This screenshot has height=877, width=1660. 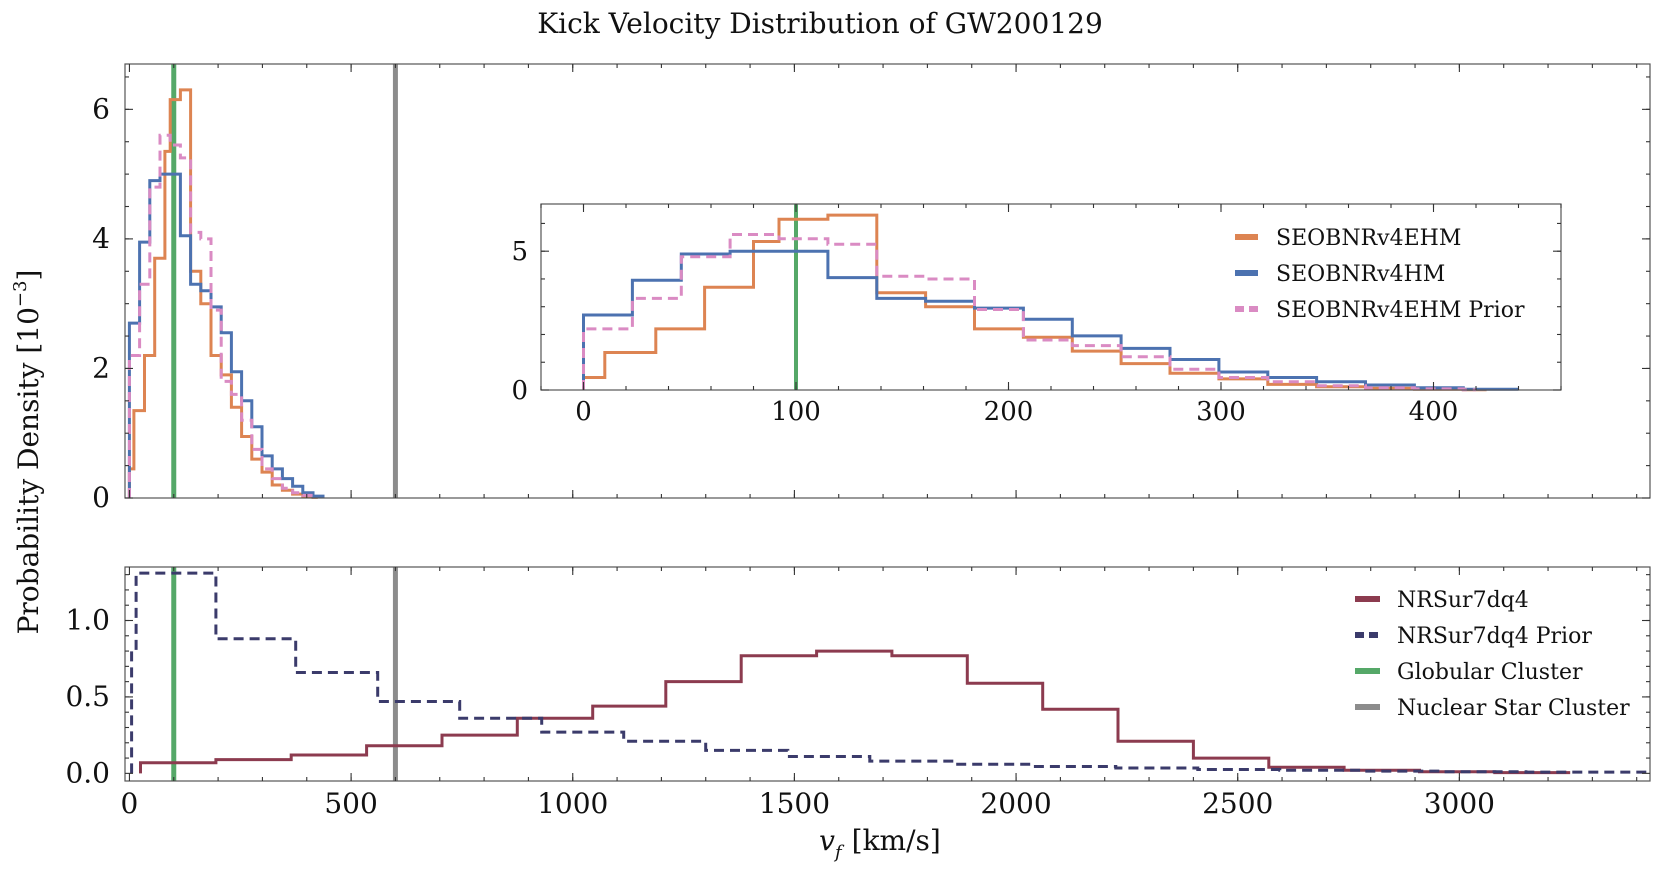 I want to click on inset-xtick-label: 200, so click(x=1009, y=412).